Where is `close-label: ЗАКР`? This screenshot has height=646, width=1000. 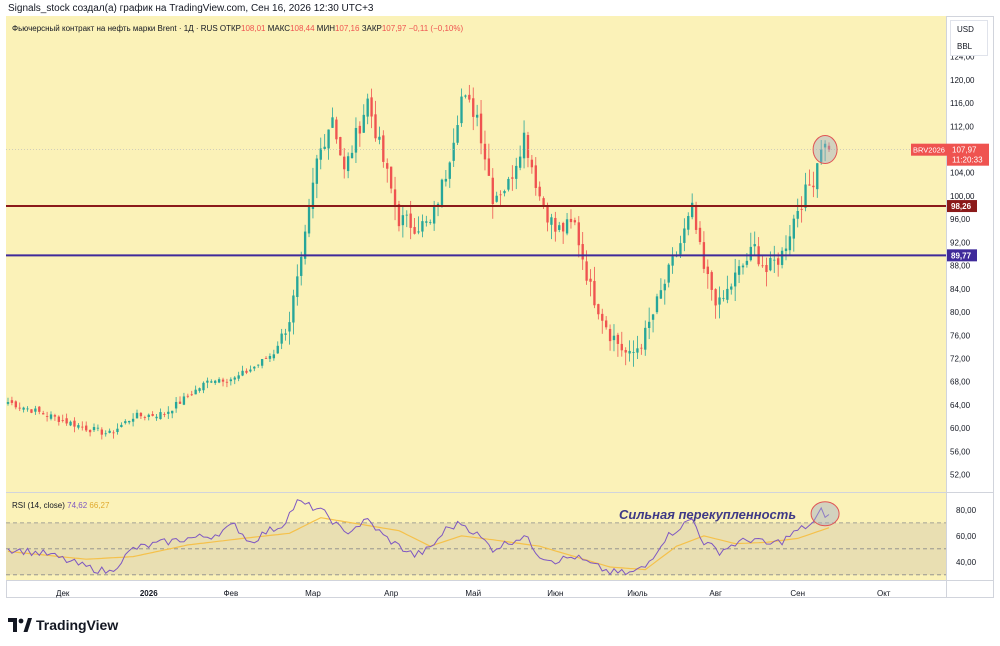 close-label: ЗАКР is located at coordinates (371, 28).